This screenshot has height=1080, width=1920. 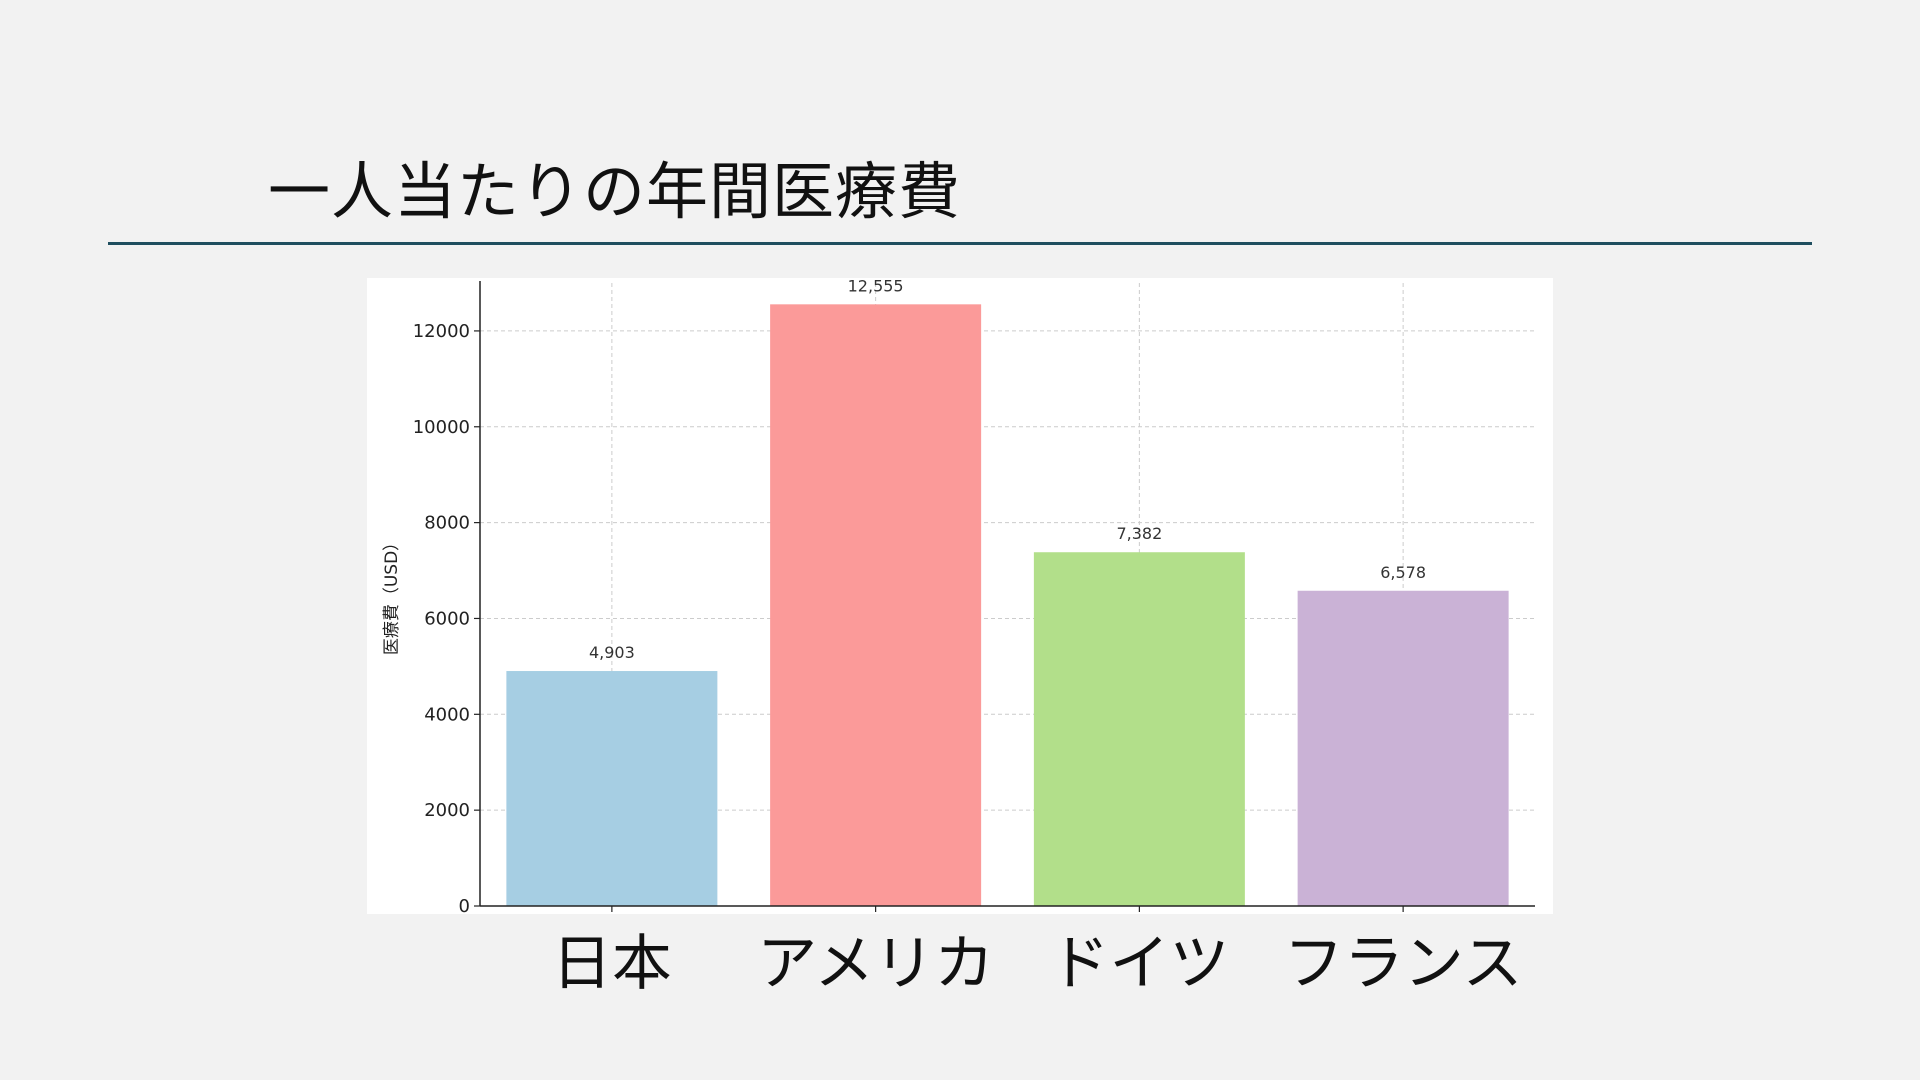 What do you see at coordinates (960, 243) in the screenshot?
I see `title-divider` at bounding box center [960, 243].